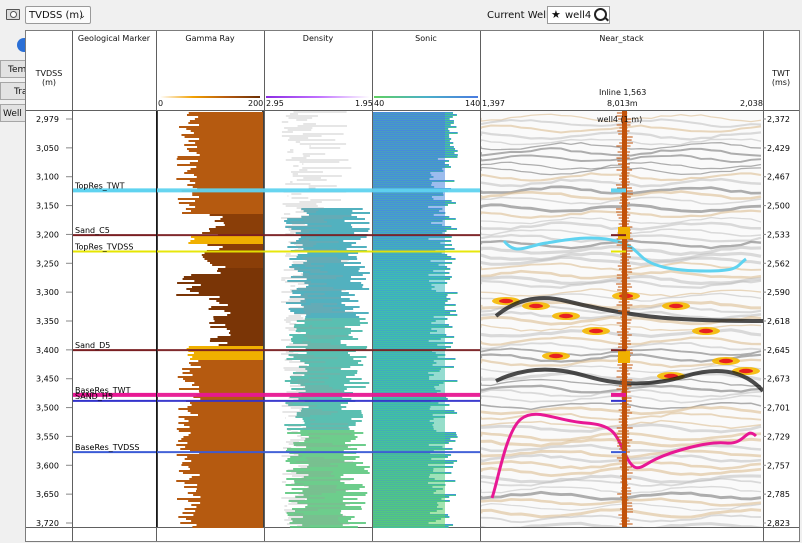 Image resolution: width=802 pixels, height=543 pixels. Describe the element at coordinates (506, 301) in the screenshot. I see `amplitude-core` at that location.